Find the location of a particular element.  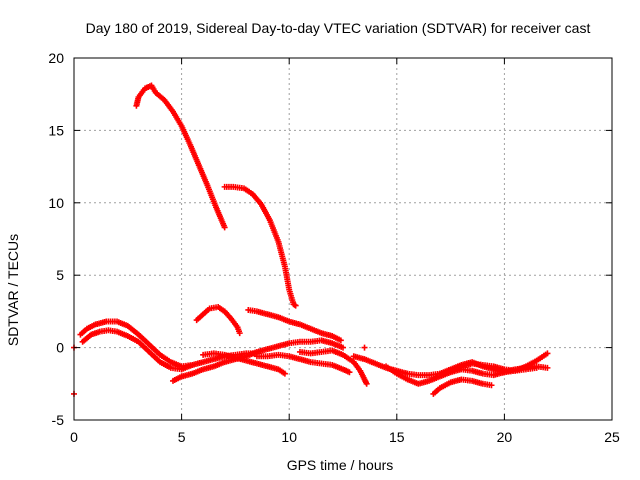

y-tick-label: 15 is located at coordinates (56, 130).